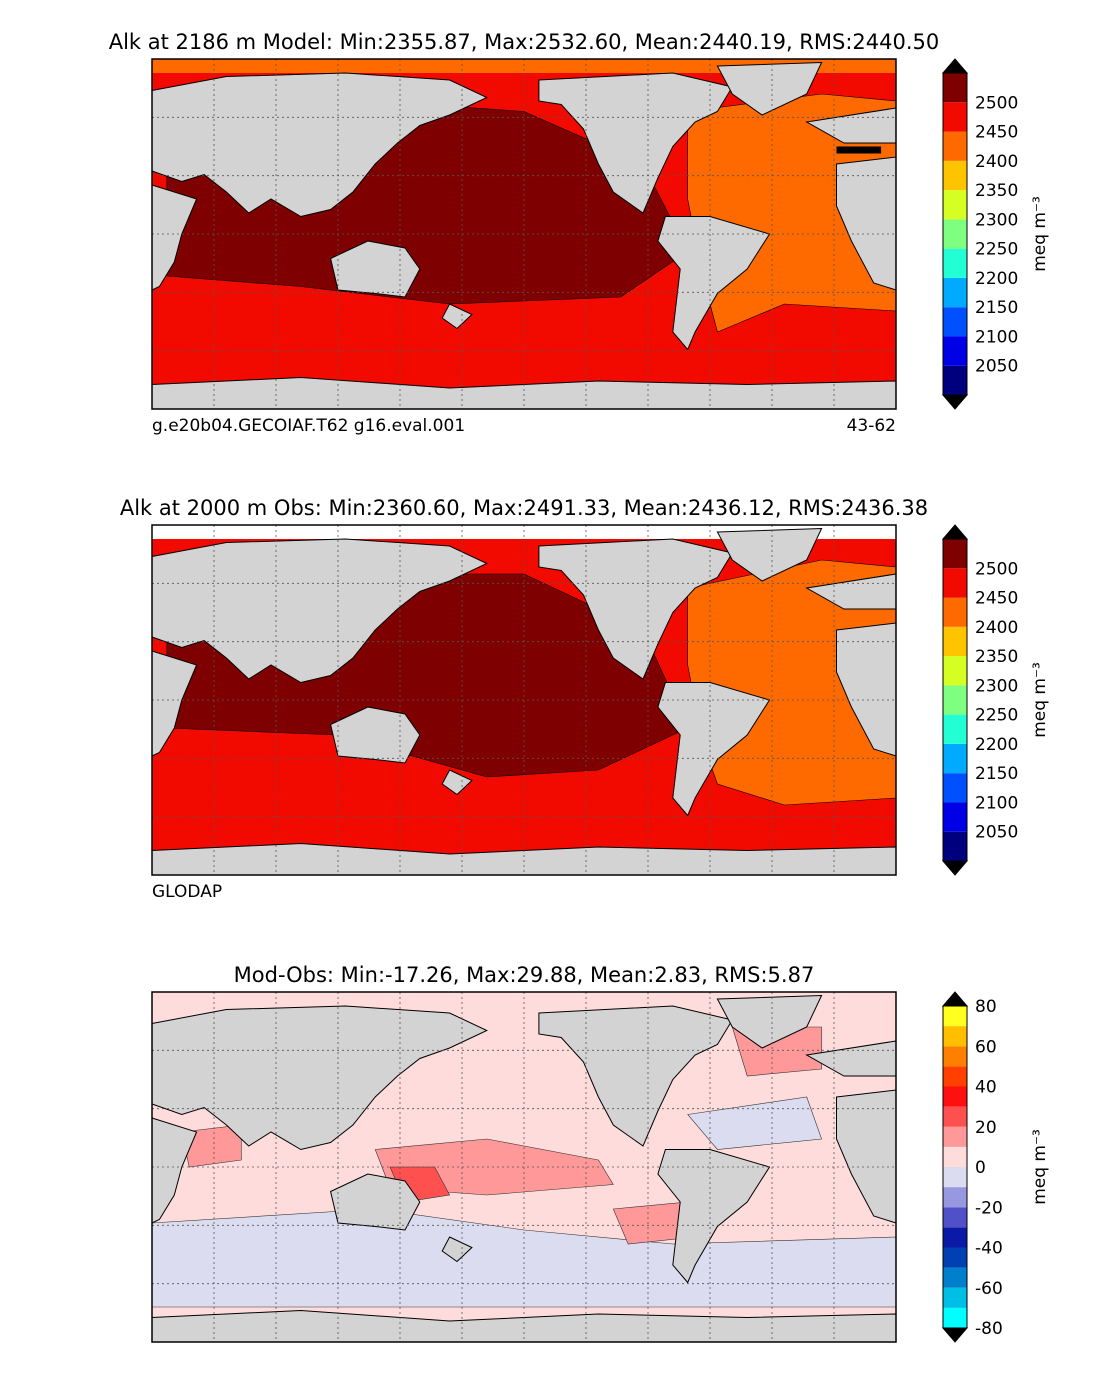 Image resolution: width=1097 pixels, height=1376 pixels. What do you see at coordinates (996, 191) in the screenshot?
I see `colorbar-tick-label: 2350` at bounding box center [996, 191].